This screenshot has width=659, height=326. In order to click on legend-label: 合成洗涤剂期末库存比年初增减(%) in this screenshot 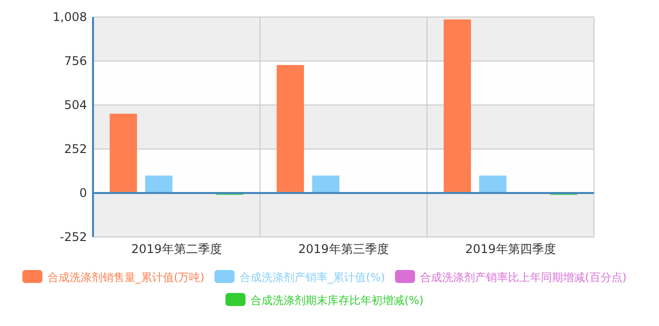, I will do `click(337, 300)`.